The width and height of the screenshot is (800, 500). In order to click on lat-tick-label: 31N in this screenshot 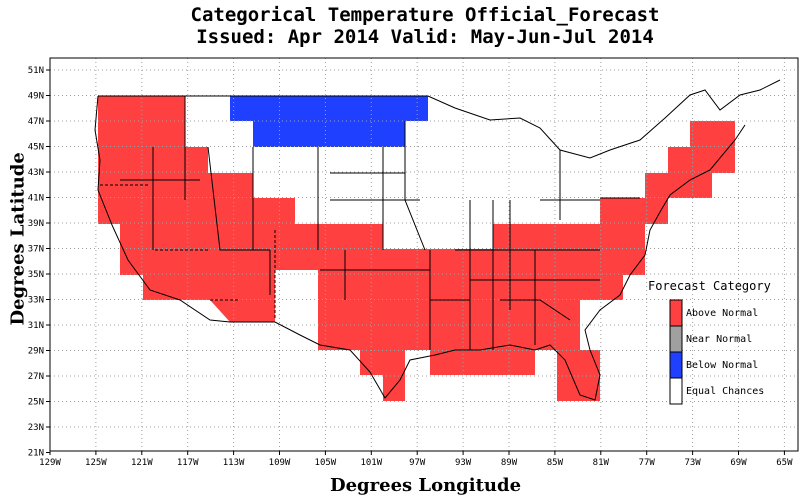, I will do `click(36, 326)`.